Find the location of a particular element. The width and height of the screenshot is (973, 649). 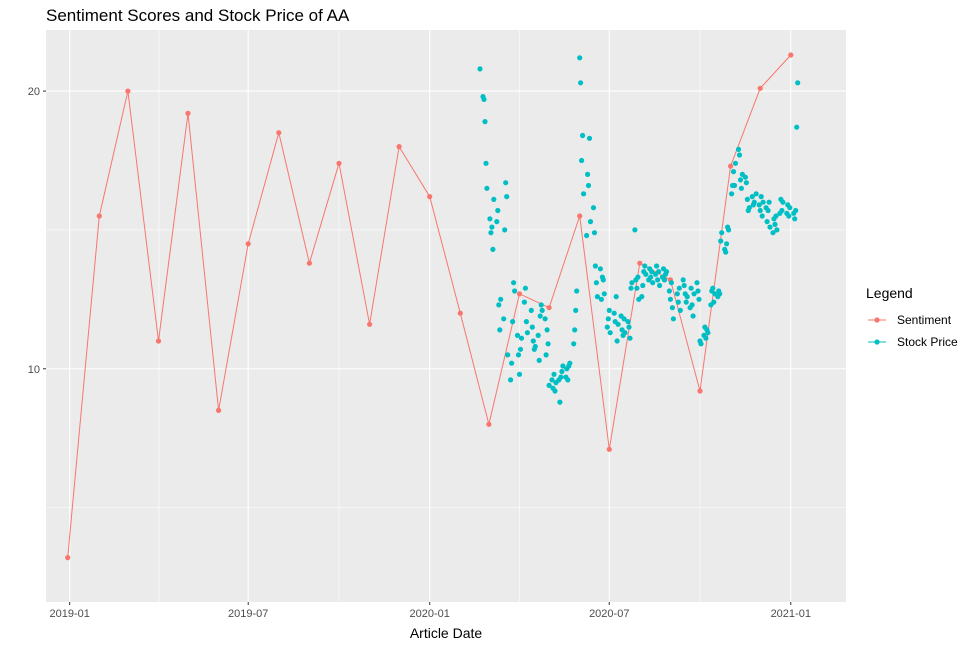

y-axis: 102030 is located at coordinates (37, 231).